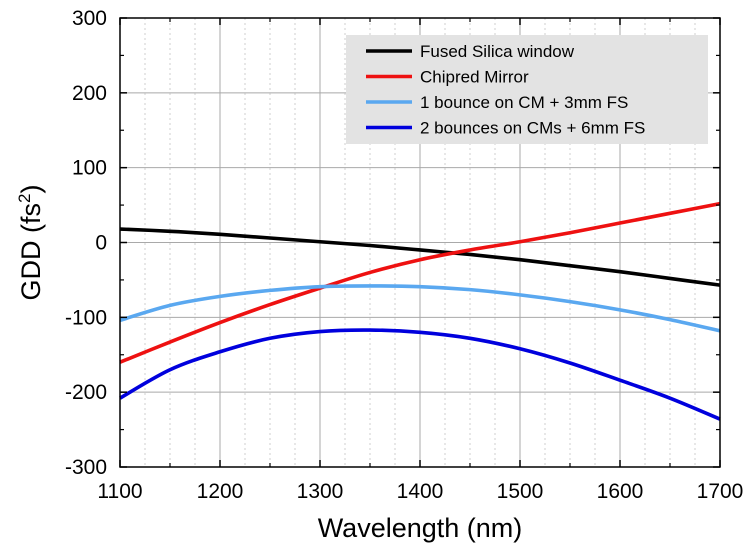 This screenshot has height=552, width=754. Describe the element at coordinates (86, 392) in the screenshot. I see `y-tick-label: -200` at that location.